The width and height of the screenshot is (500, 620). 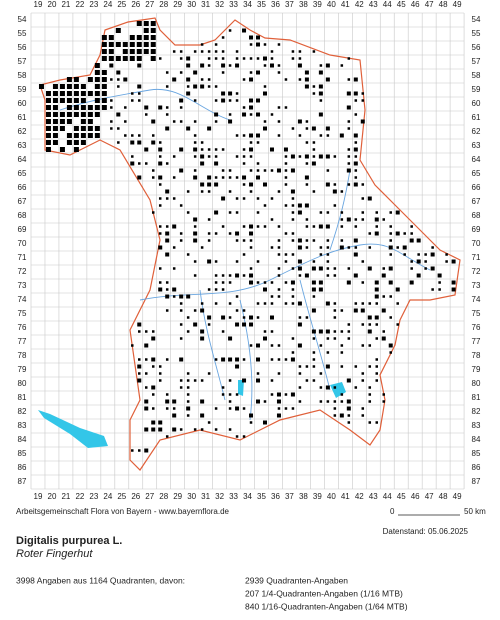 What do you see at coordinates (191, 4) in the screenshot?
I see `column-label: 30` at bounding box center [191, 4].